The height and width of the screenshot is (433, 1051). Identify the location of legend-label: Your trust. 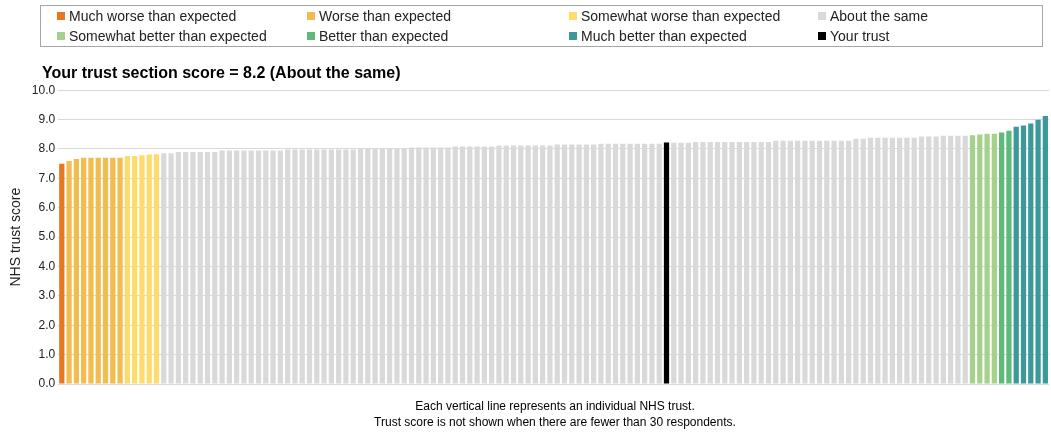
(860, 36).